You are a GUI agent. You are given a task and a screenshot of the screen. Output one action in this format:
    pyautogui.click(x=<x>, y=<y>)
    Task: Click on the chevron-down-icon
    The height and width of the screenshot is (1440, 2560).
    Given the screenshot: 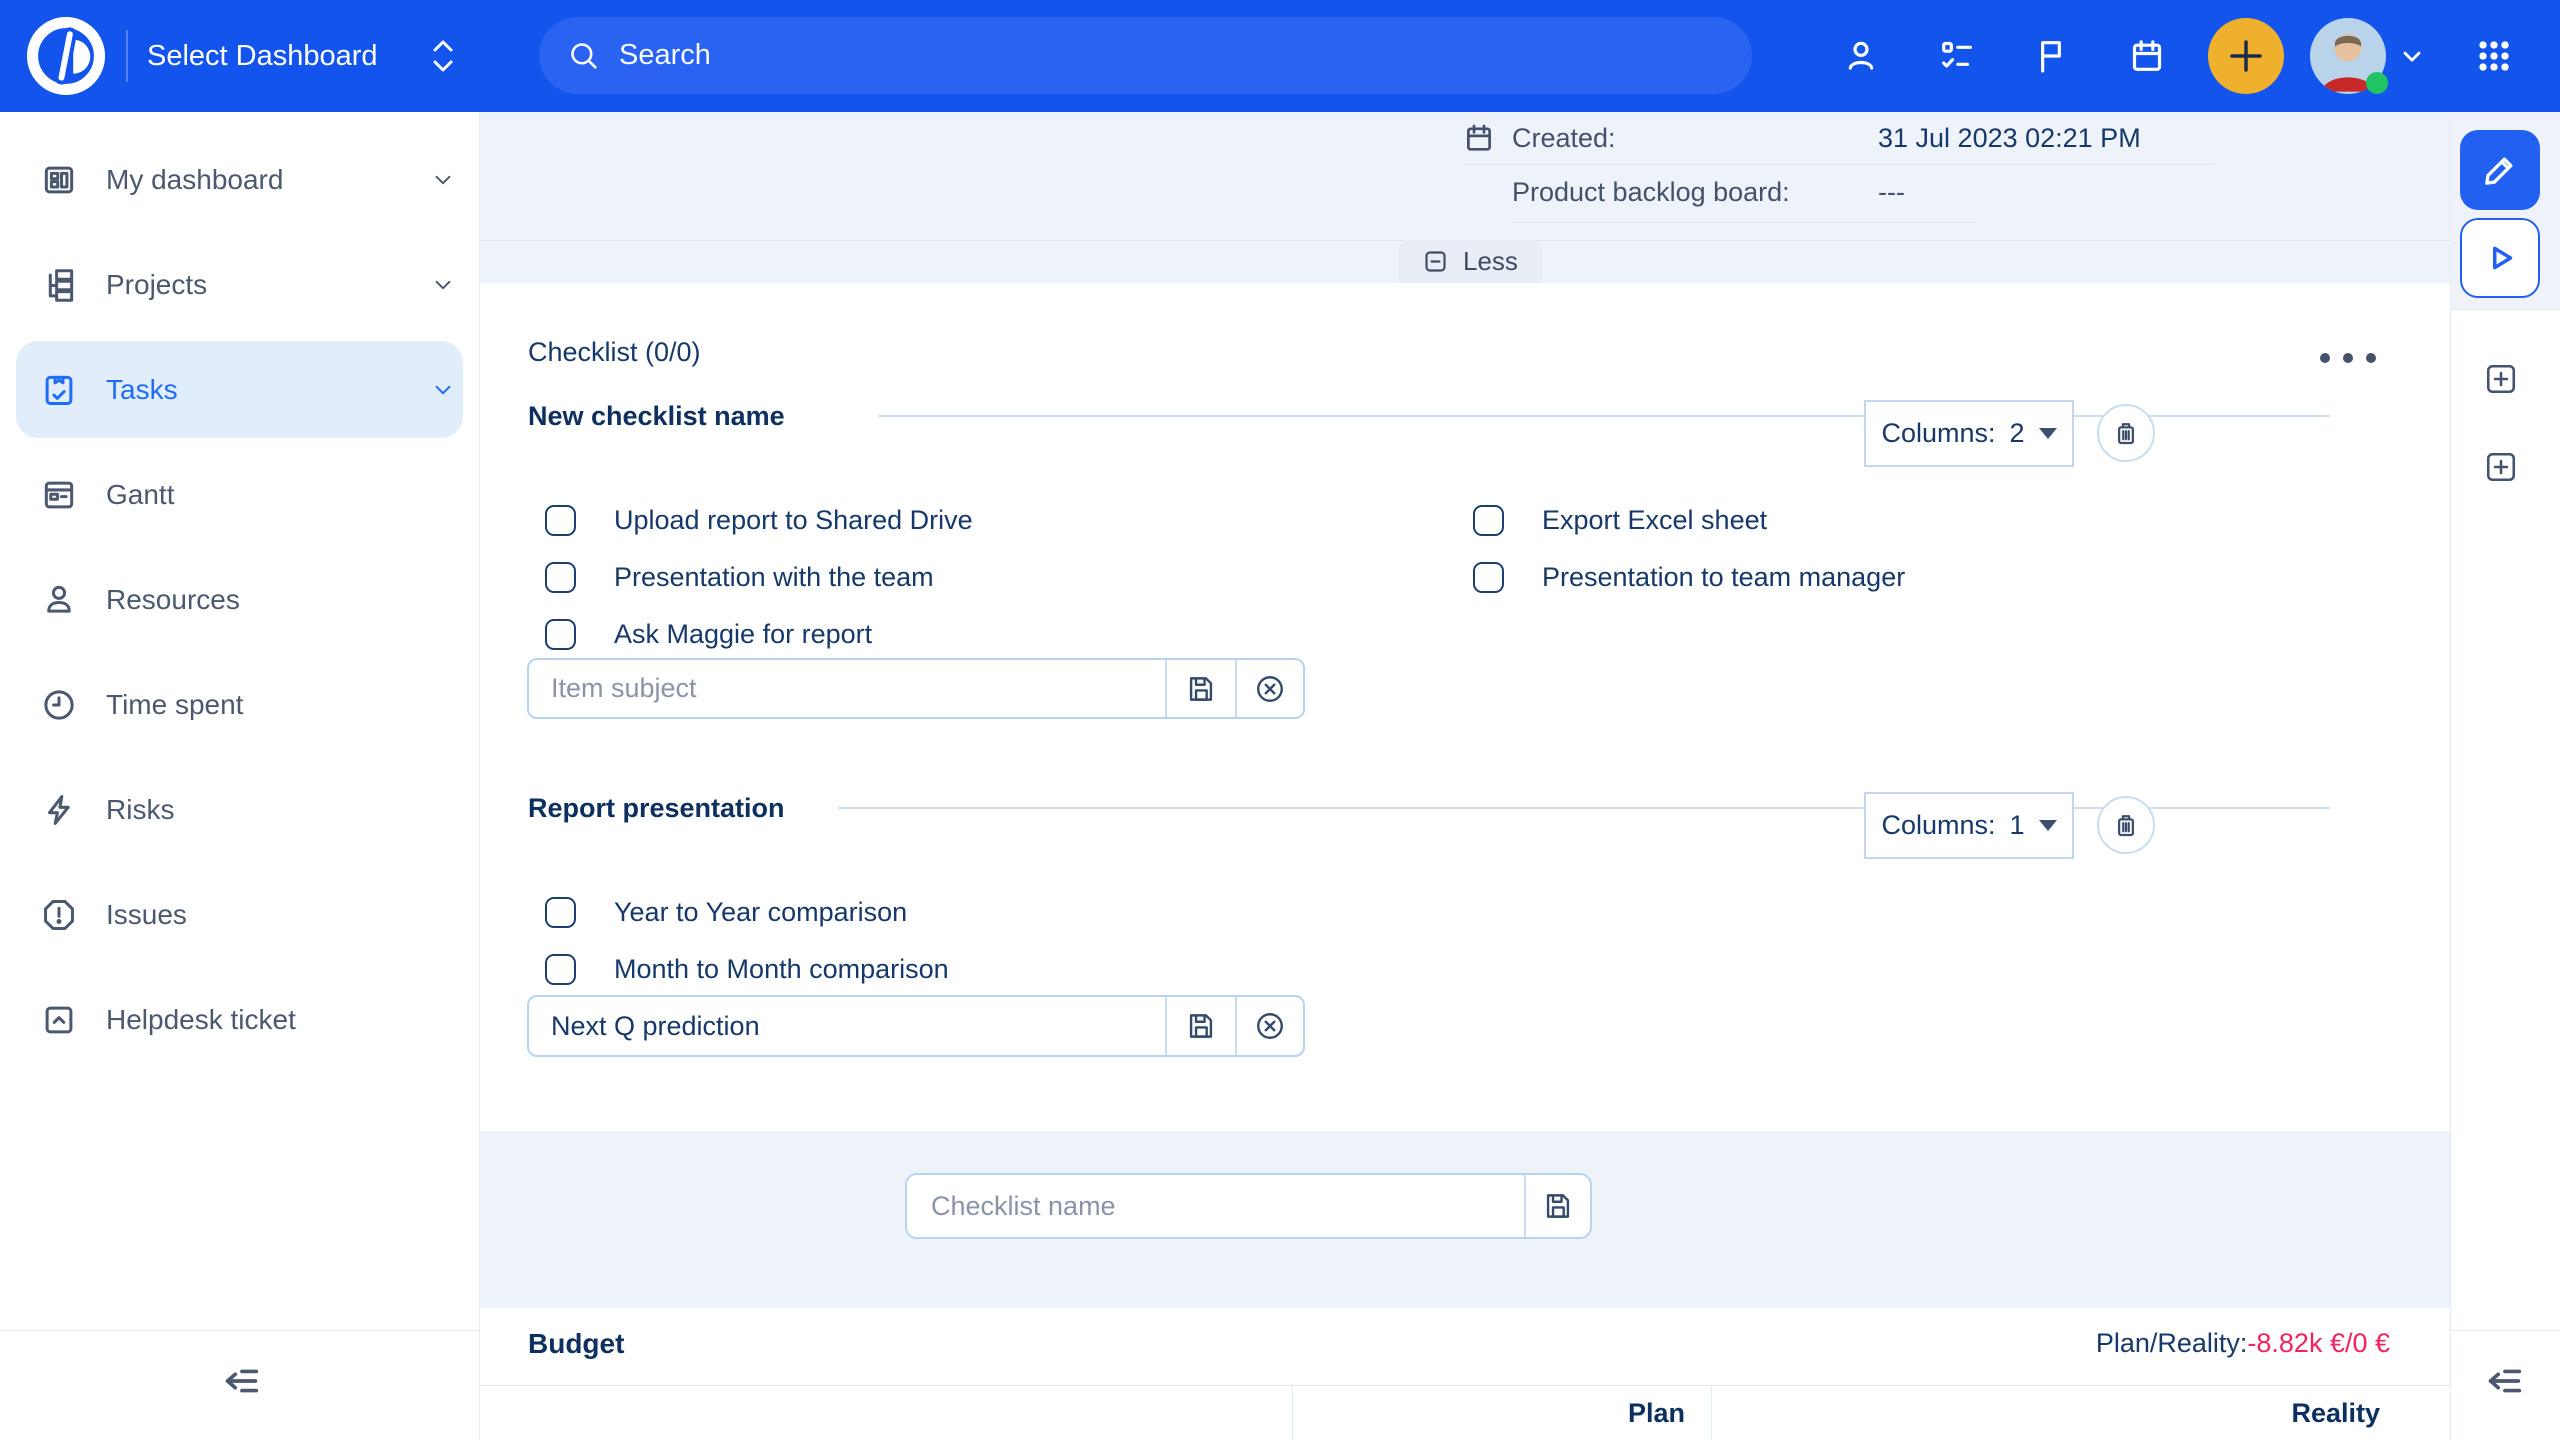 What is the action you would take?
    pyautogui.click(x=443, y=179)
    